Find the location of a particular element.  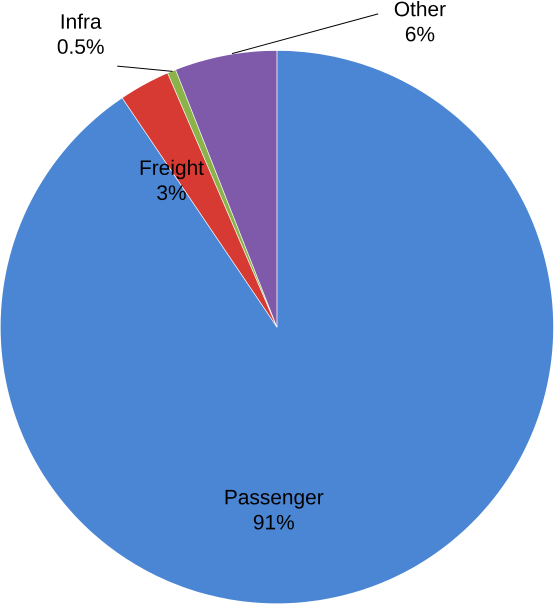

data-label: 3% is located at coordinates (171, 192).